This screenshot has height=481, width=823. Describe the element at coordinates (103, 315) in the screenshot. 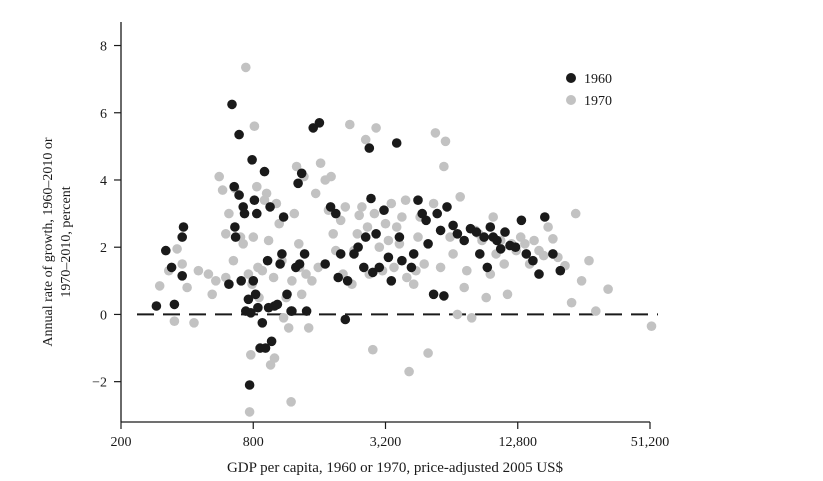

I see `y-tick-label: 0` at that location.